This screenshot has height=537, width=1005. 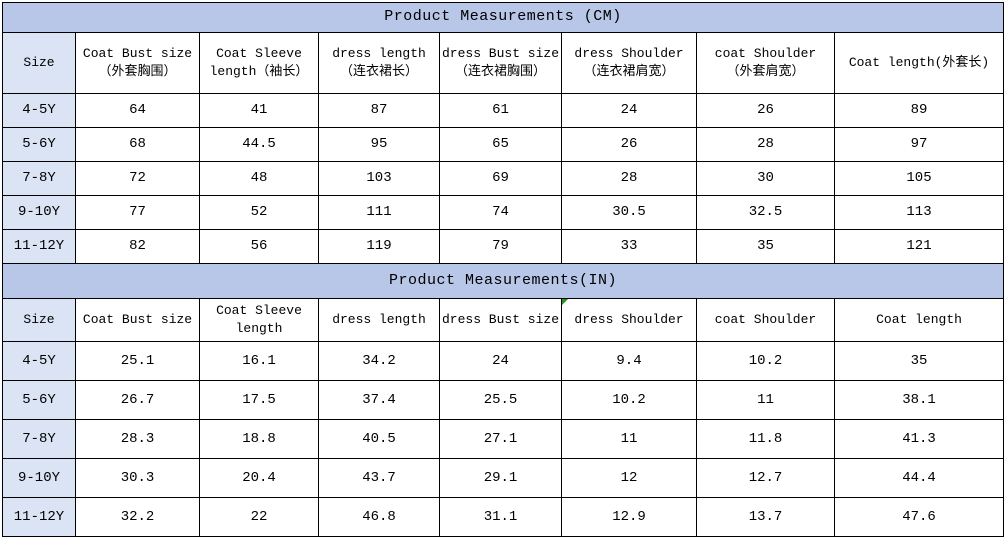 I want to click on measurement-value: 74, so click(x=500, y=212).